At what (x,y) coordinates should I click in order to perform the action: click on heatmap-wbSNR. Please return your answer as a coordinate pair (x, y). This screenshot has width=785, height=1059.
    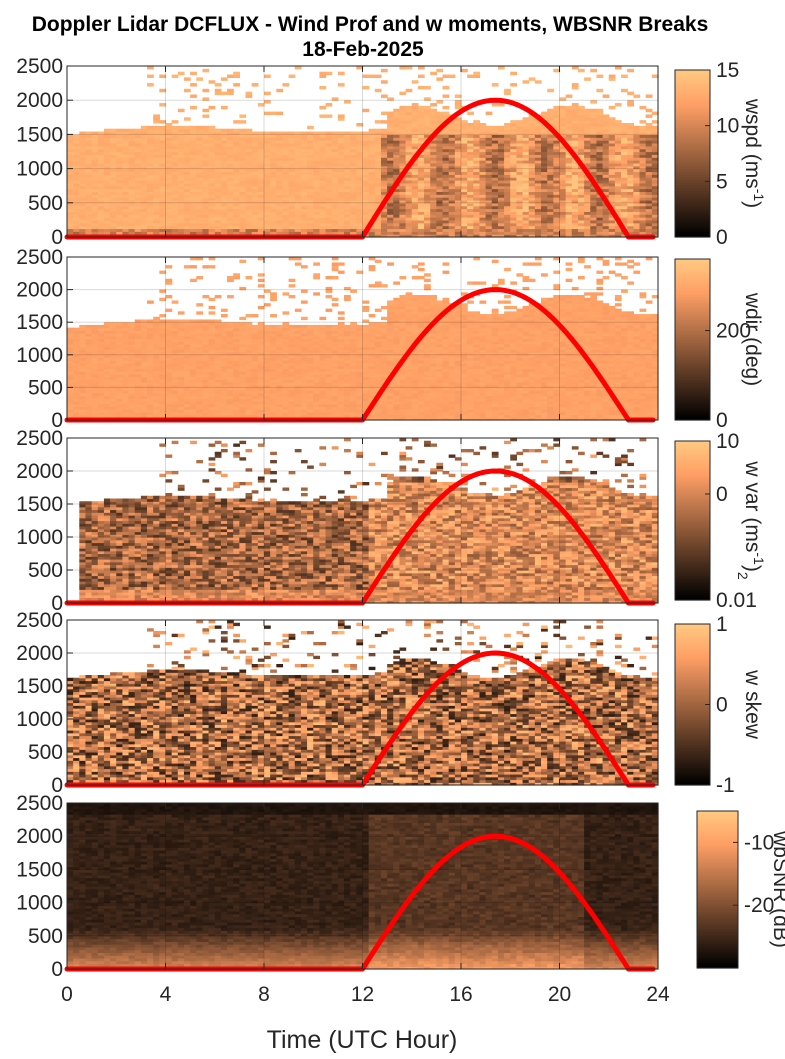
    Looking at the image, I should click on (363, 886).